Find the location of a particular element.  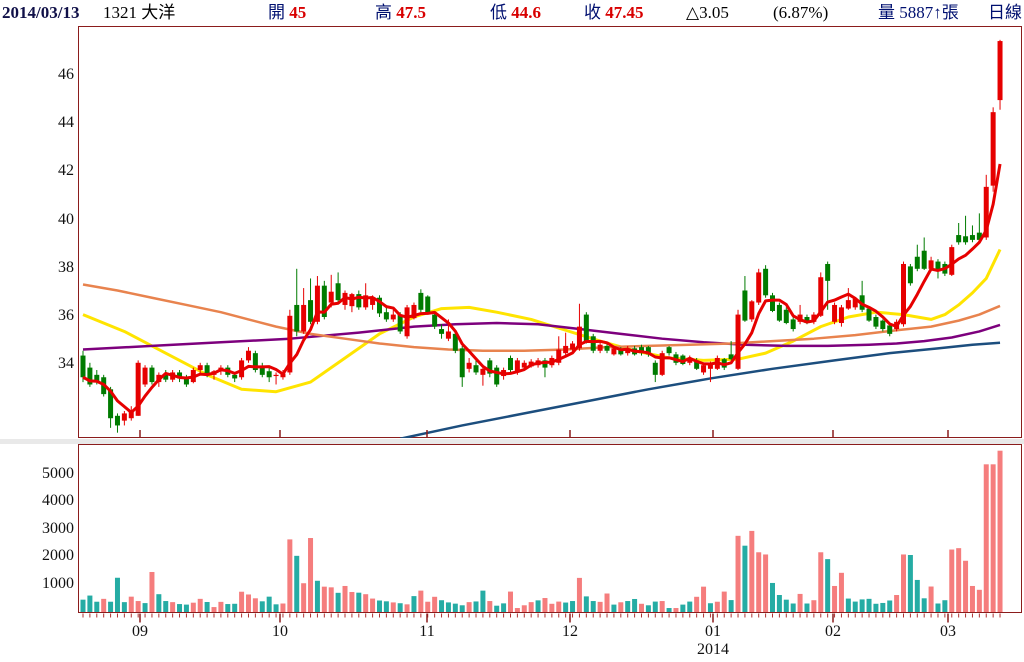

period-label: 日線 is located at coordinates (1005, 12).